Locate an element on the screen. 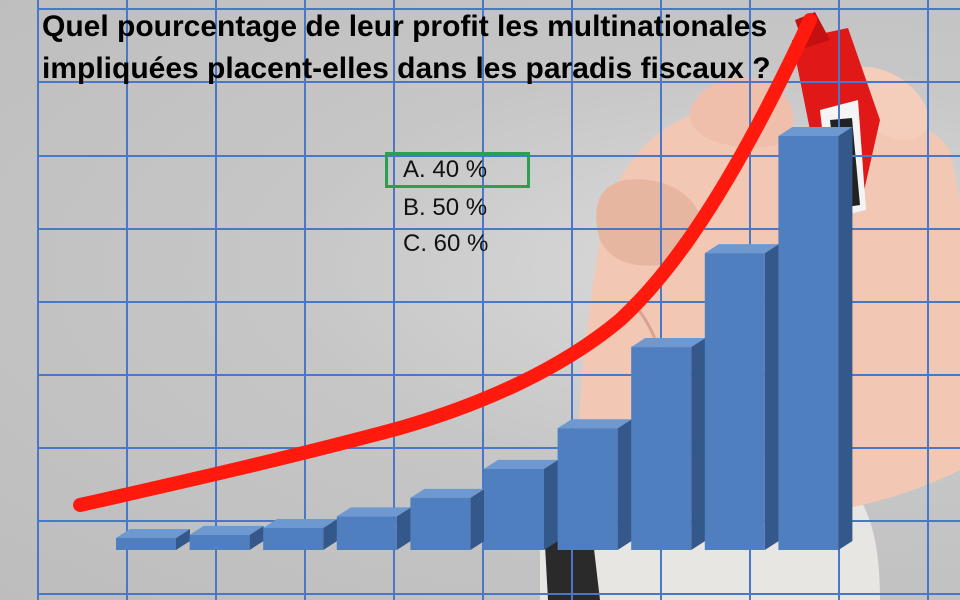  answer-option-a: A. 40 % is located at coordinates (457, 170).